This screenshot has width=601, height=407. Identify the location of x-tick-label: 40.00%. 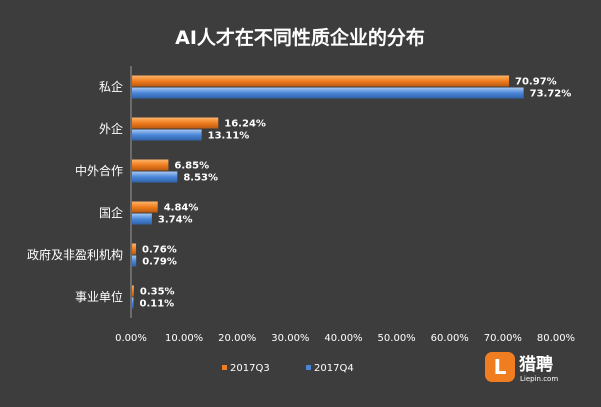
(343, 338).